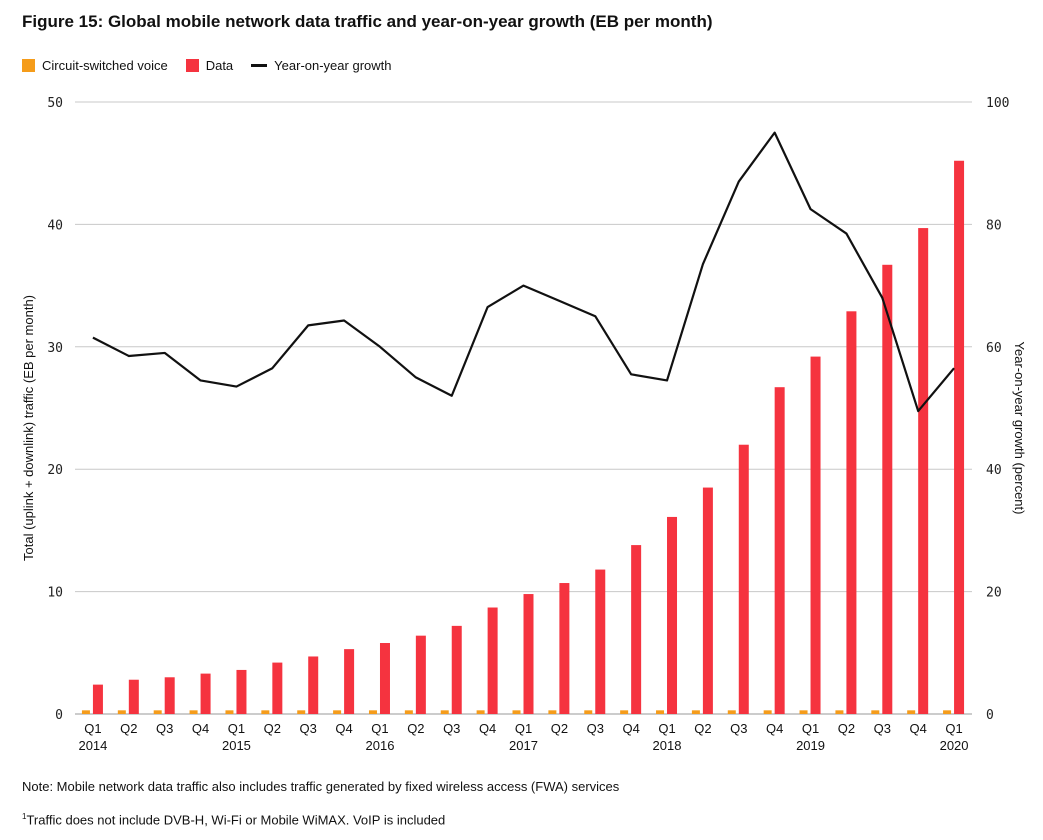 The height and width of the screenshot is (840, 1043). Describe the element at coordinates (105, 65) in the screenshot. I see `legend-label-voice: Circuit-switched voice` at that location.